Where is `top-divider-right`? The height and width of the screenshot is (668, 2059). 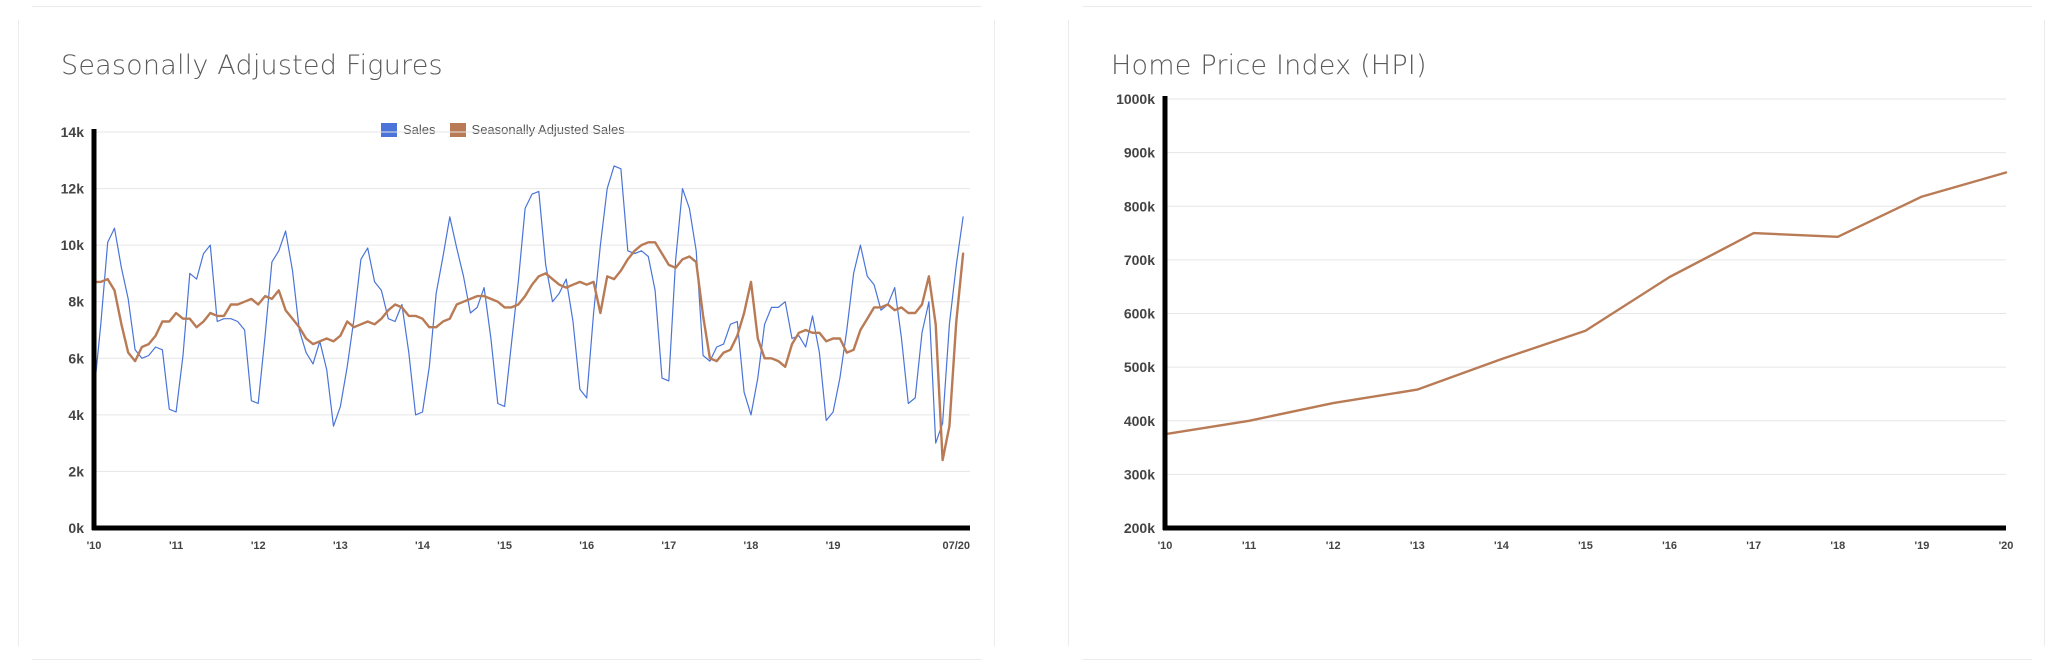 top-divider-right is located at coordinates (1557, 6).